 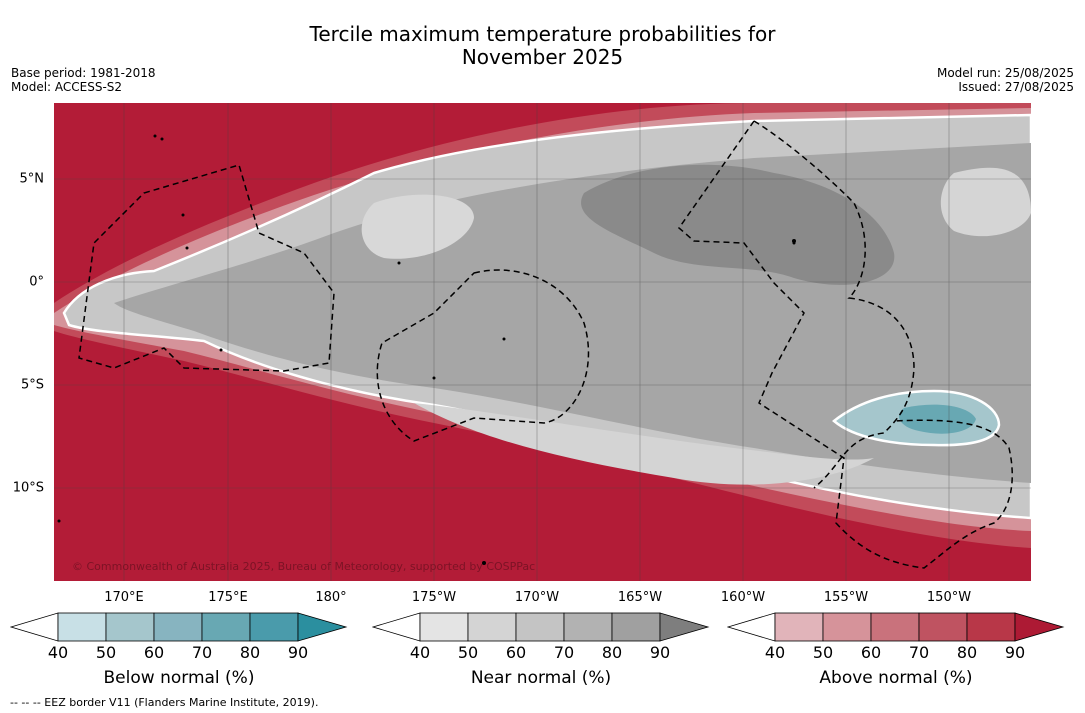 What do you see at coordinates (32, 179) in the screenshot?
I see `lat-label-5n: 5°N` at bounding box center [32, 179].